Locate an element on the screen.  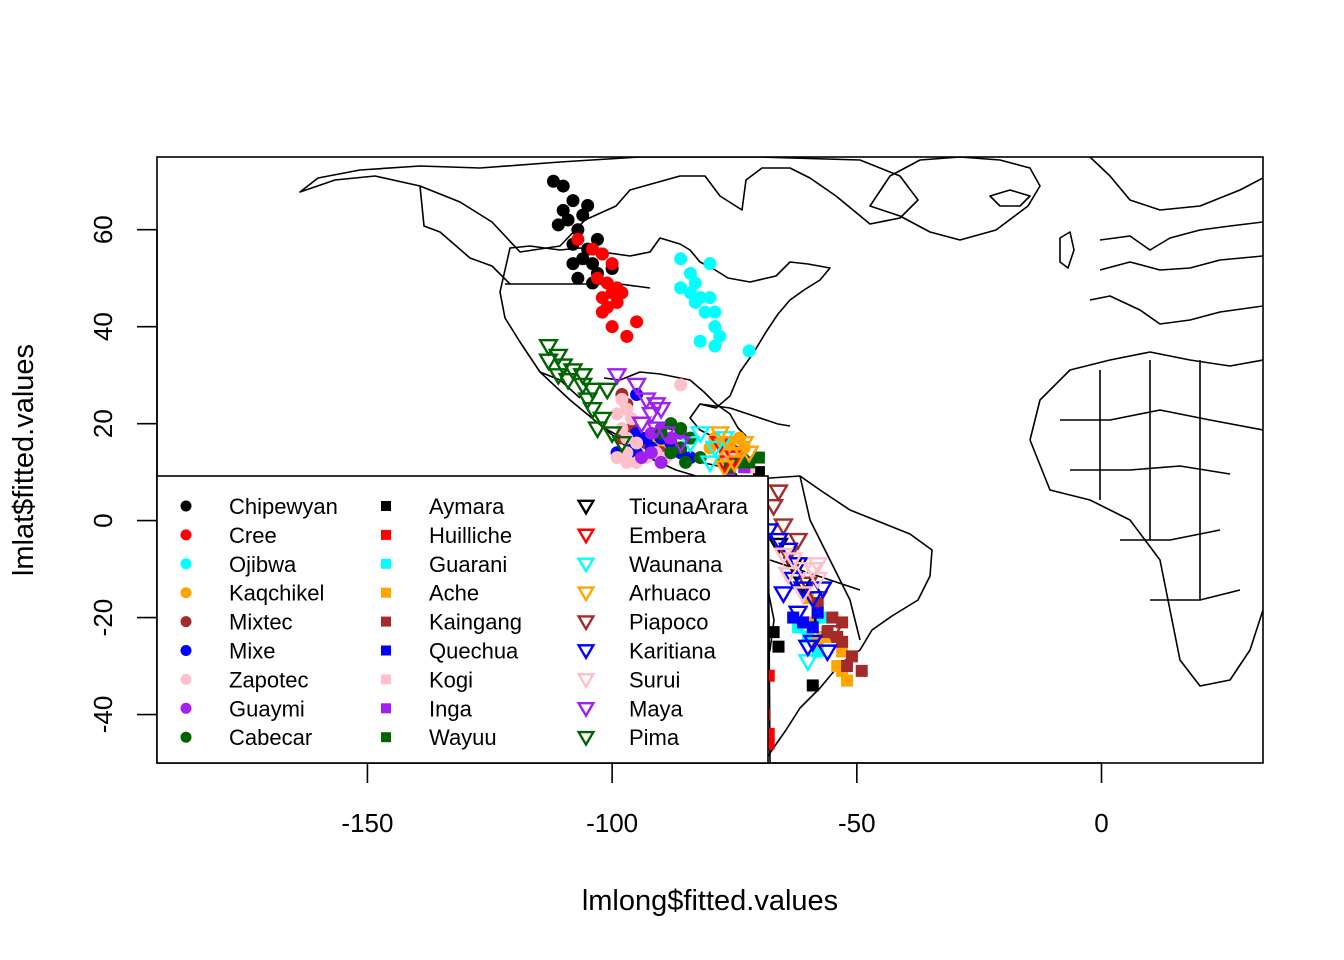
data-point-arhuaco is located at coordinates (744, 444).